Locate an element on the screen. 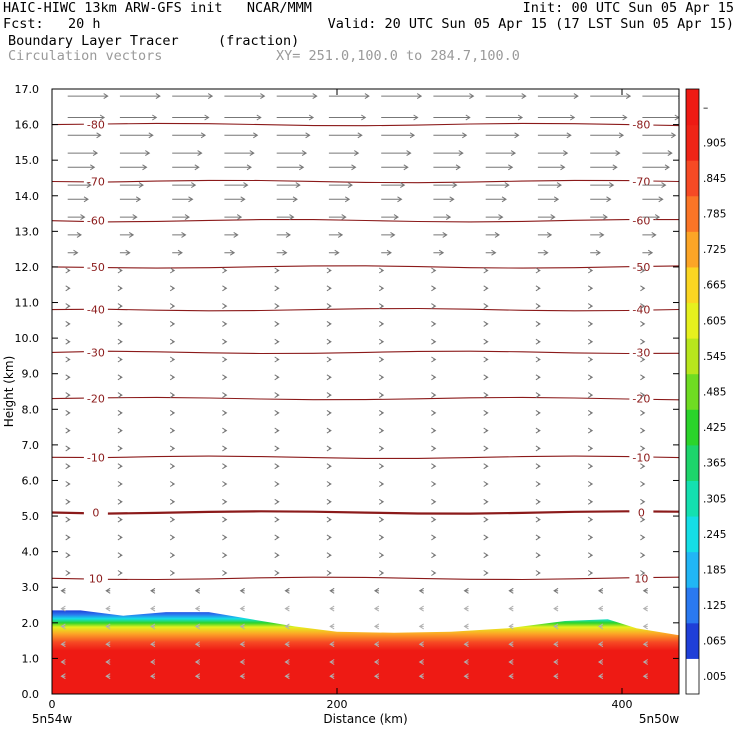 The width and height of the screenshot is (740, 740). y-tick-label: 3.0 is located at coordinates (31, 587).